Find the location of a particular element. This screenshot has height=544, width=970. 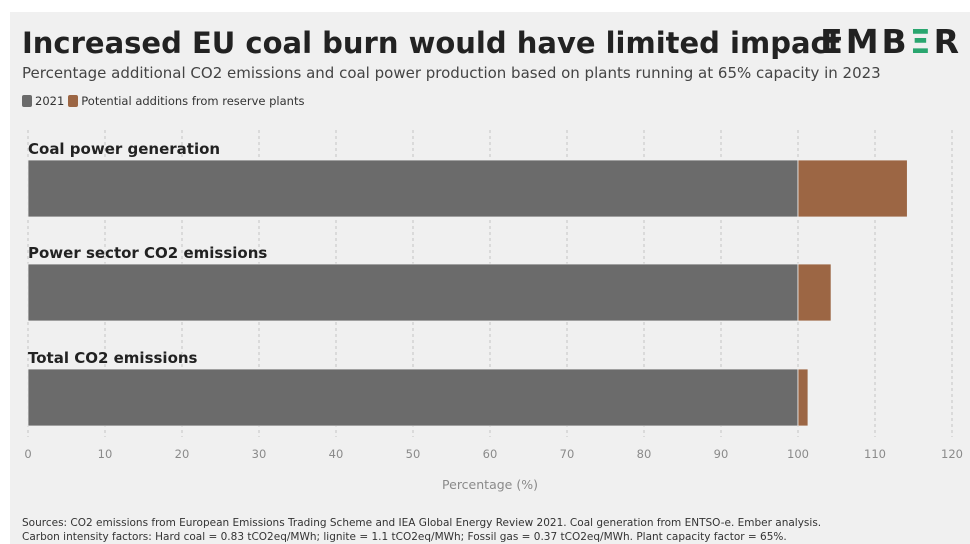

tick-label-30: 30 is located at coordinates (259, 454).